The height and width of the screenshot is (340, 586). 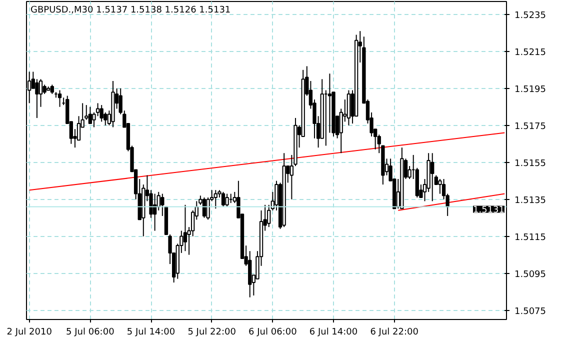 I want to click on y-tick-label: 1.5135, so click(x=530, y=201).